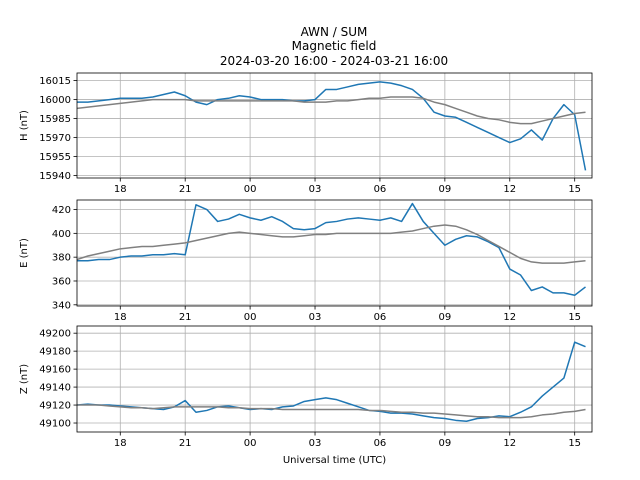 The height and width of the screenshot is (480, 640). What do you see at coordinates (334, 46) in the screenshot?
I see `figure-subtitle: Magnetic field` at bounding box center [334, 46].